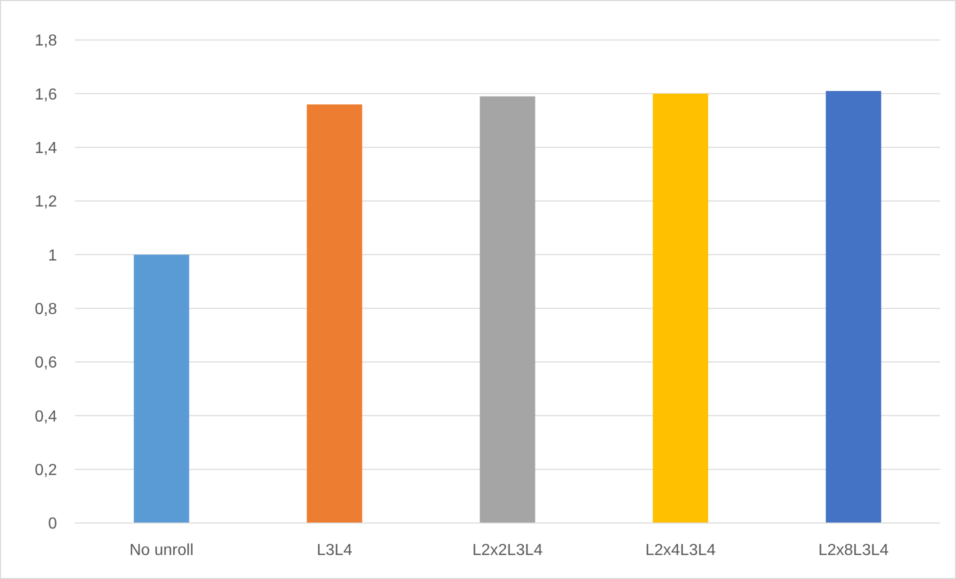 The image size is (956, 579). What do you see at coordinates (46, 95) in the screenshot?
I see `y-tick-label: 1,6` at bounding box center [46, 95].